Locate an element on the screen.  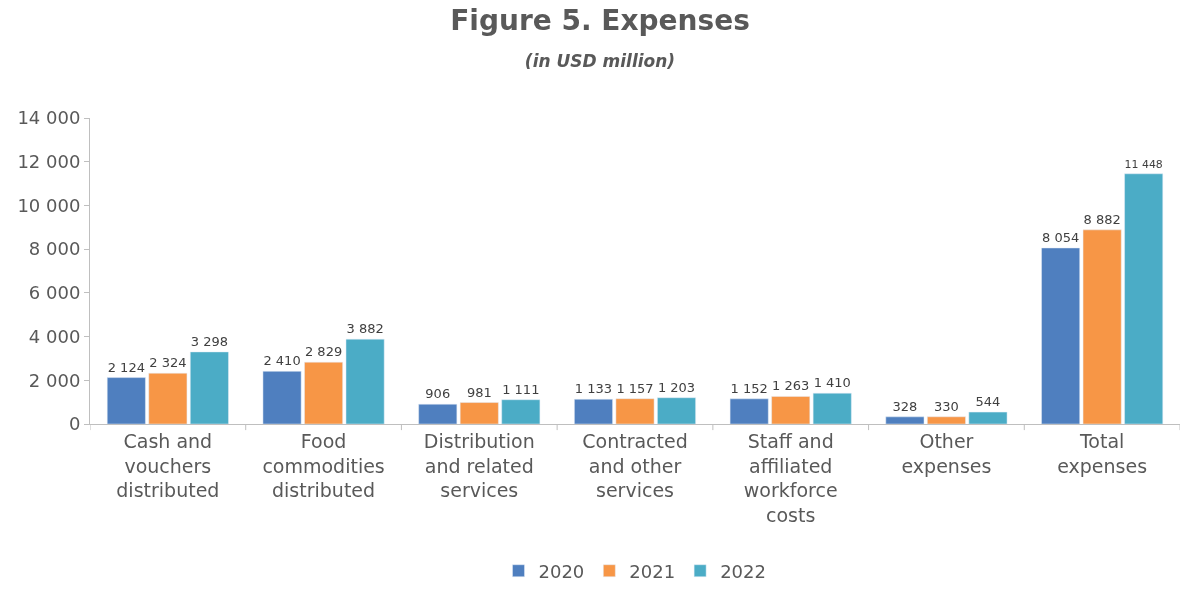
data-label: 328 is located at coordinates (905, 406).